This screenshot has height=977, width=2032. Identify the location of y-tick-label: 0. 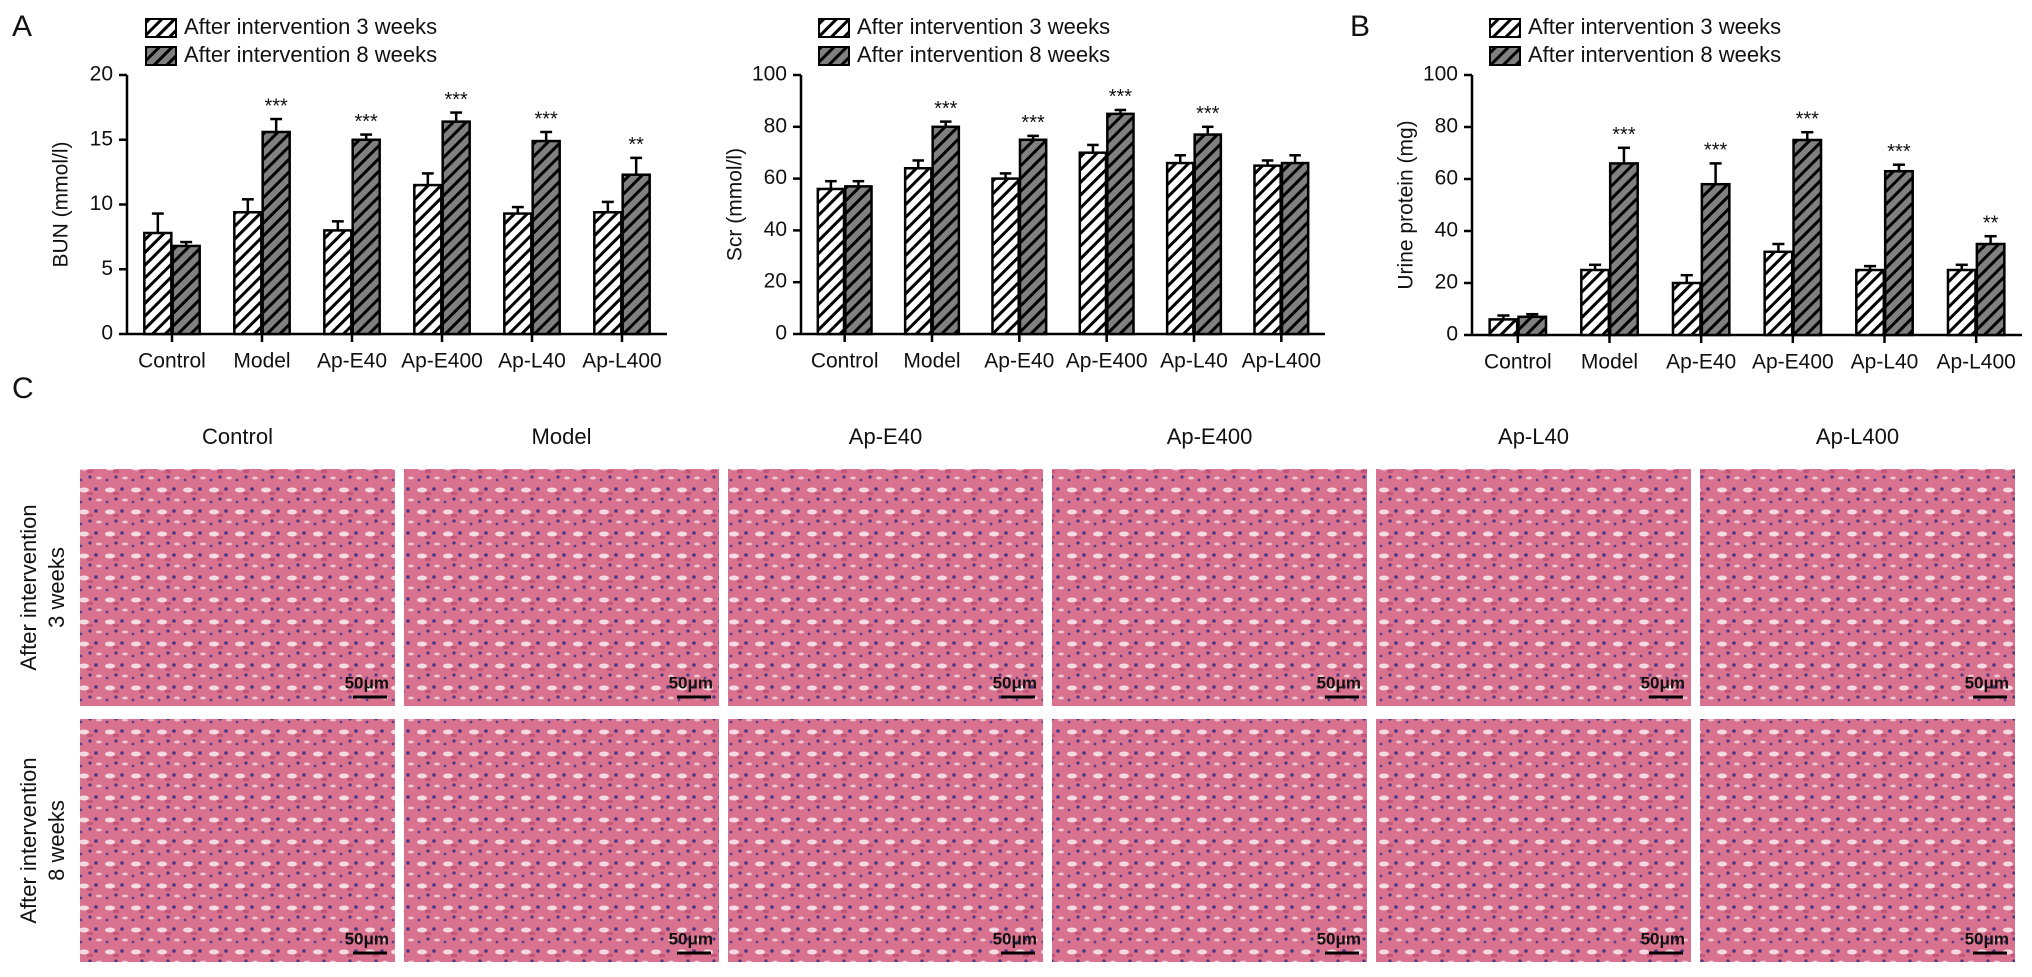
(781, 333).